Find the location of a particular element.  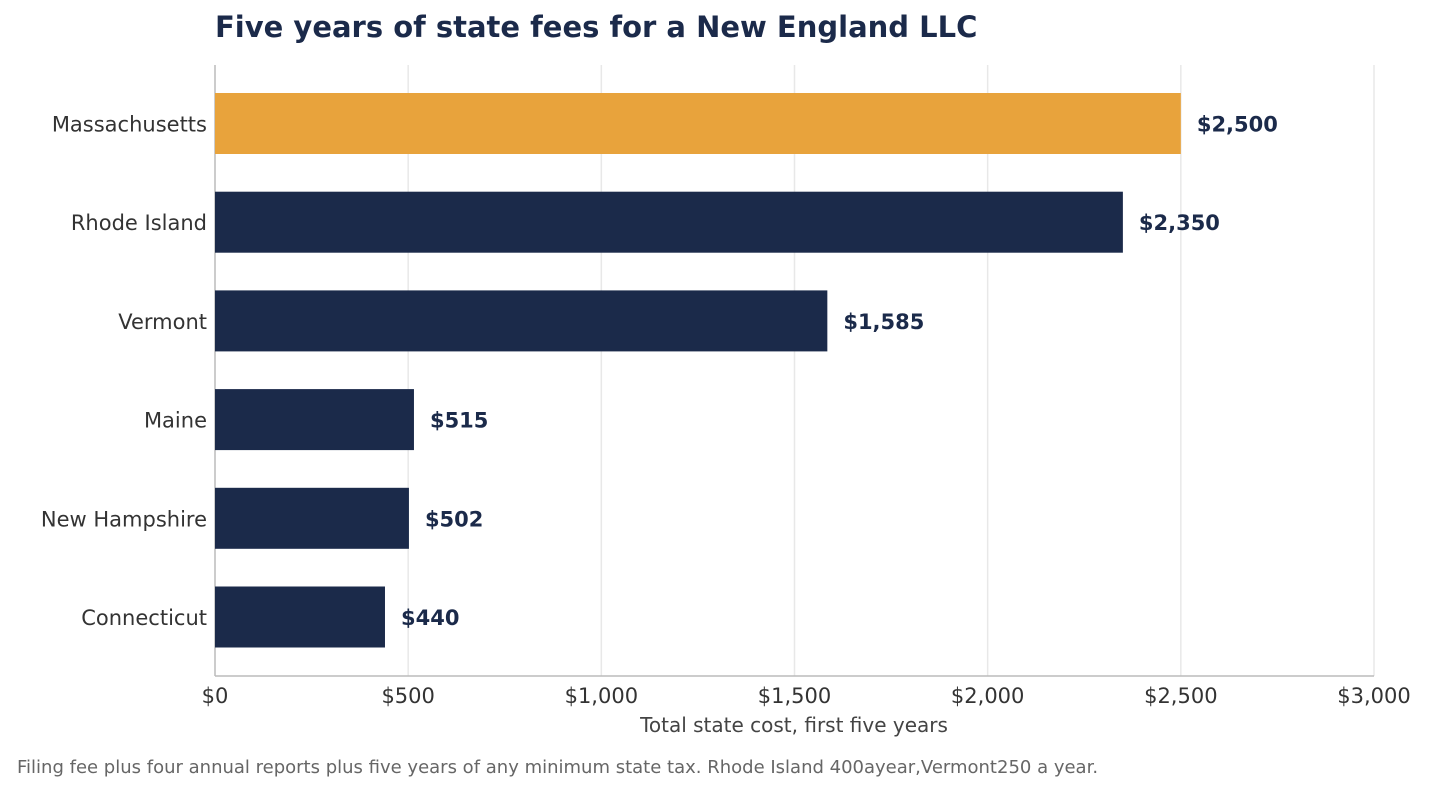

value-label: $515 is located at coordinates (459, 421).